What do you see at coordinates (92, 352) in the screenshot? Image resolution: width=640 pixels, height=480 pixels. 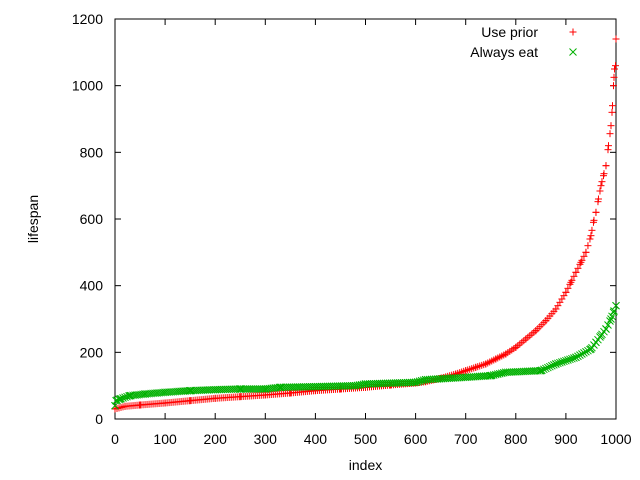 I see `y-tick-label: 200` at bounding box center [92, 352].